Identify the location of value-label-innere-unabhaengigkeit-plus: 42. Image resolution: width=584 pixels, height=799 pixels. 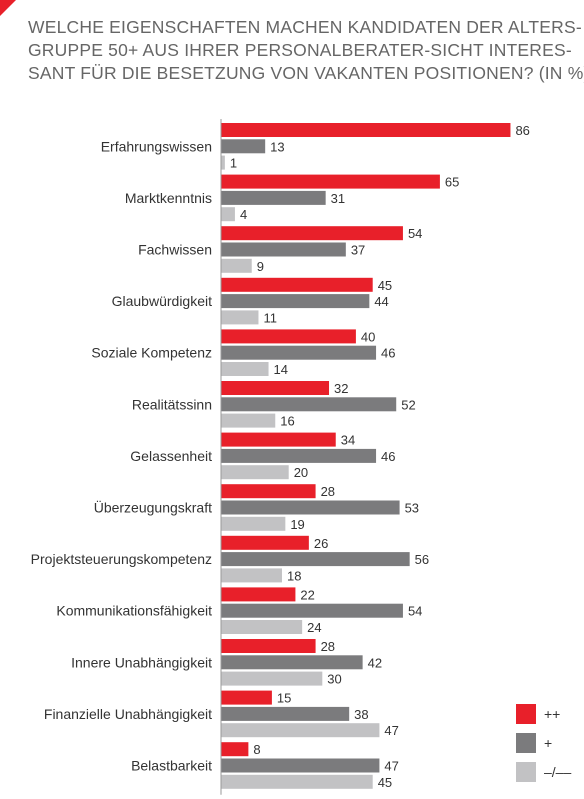
(375, 662).